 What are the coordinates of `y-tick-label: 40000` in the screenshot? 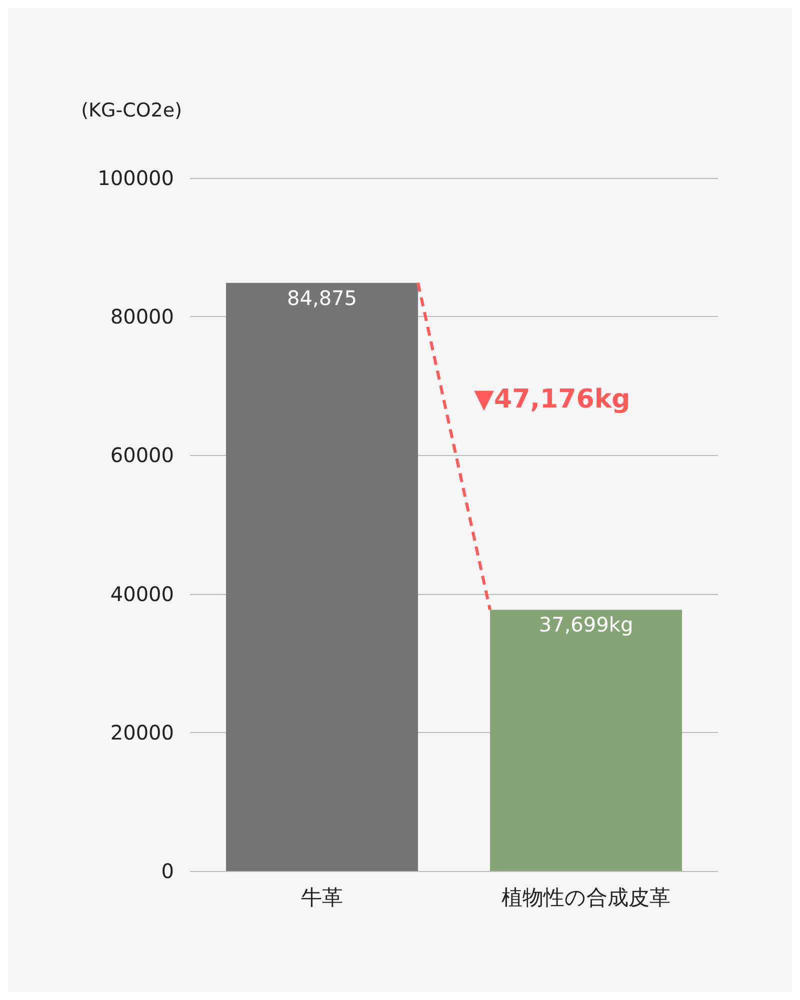 It's located at (142, 594).